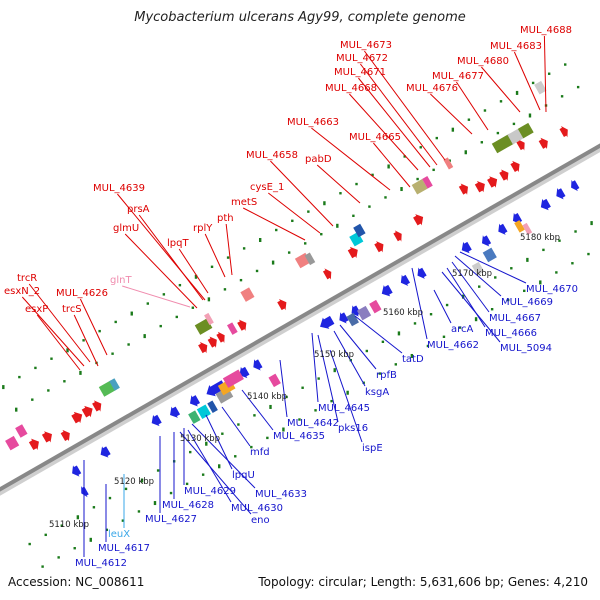 Image resolution: width=600 pixels, height=600 pixels. I want to click on forward-gene-label: MUL_4658, so click(272, 155).